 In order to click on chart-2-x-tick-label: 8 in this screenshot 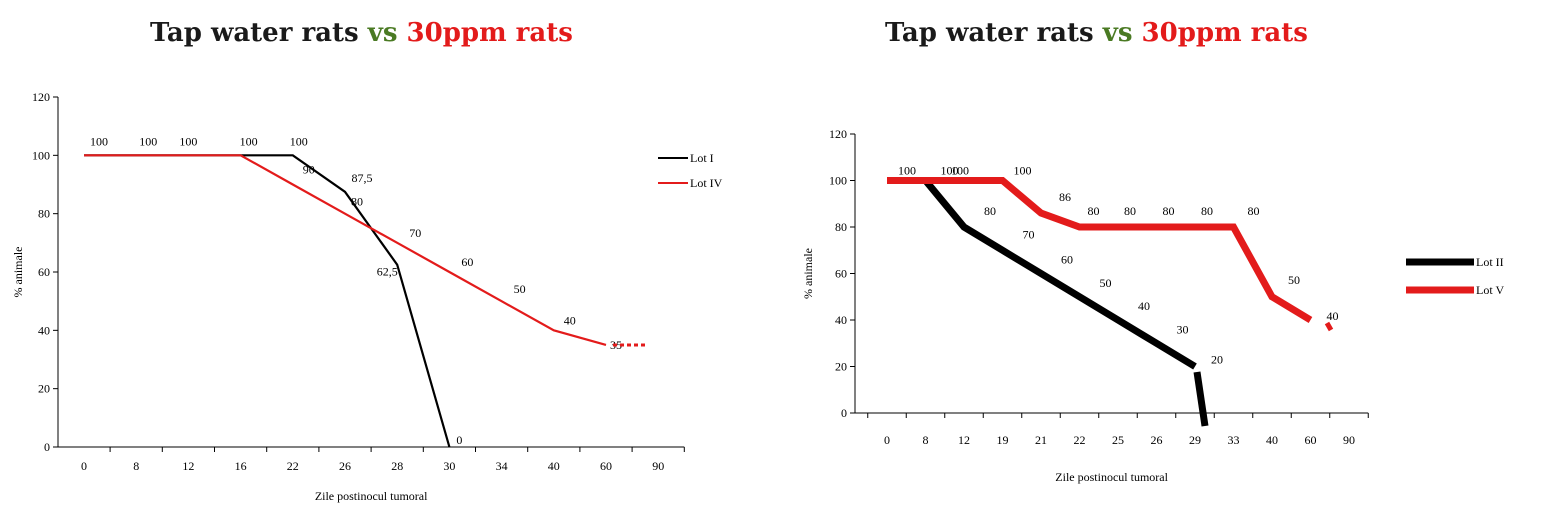, I will do `click(926, 440)`.